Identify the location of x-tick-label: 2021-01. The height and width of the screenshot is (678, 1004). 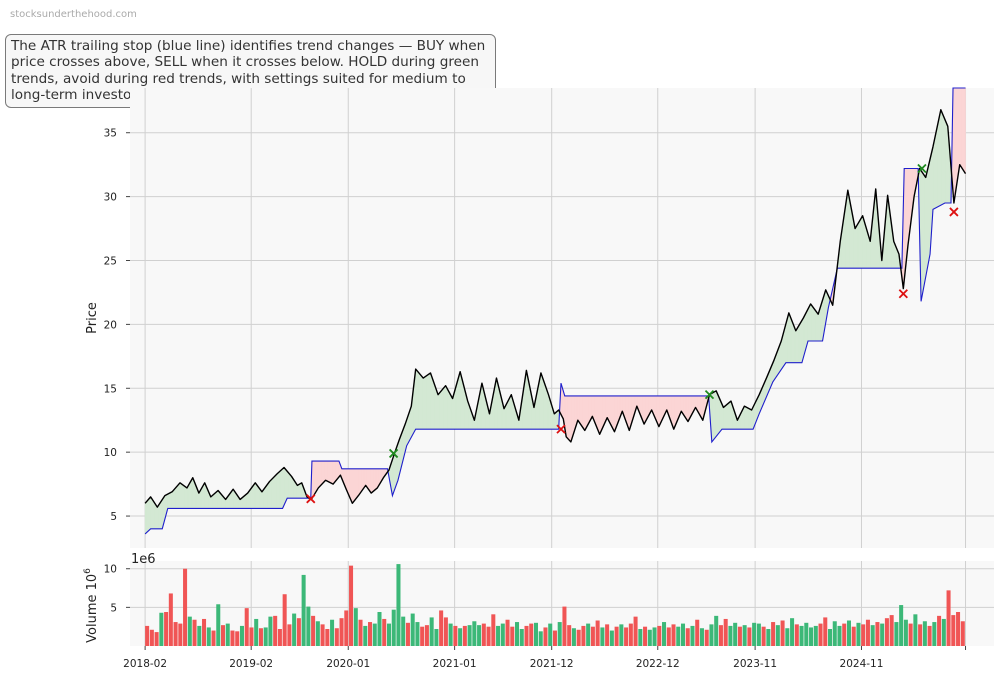
(455, 664).